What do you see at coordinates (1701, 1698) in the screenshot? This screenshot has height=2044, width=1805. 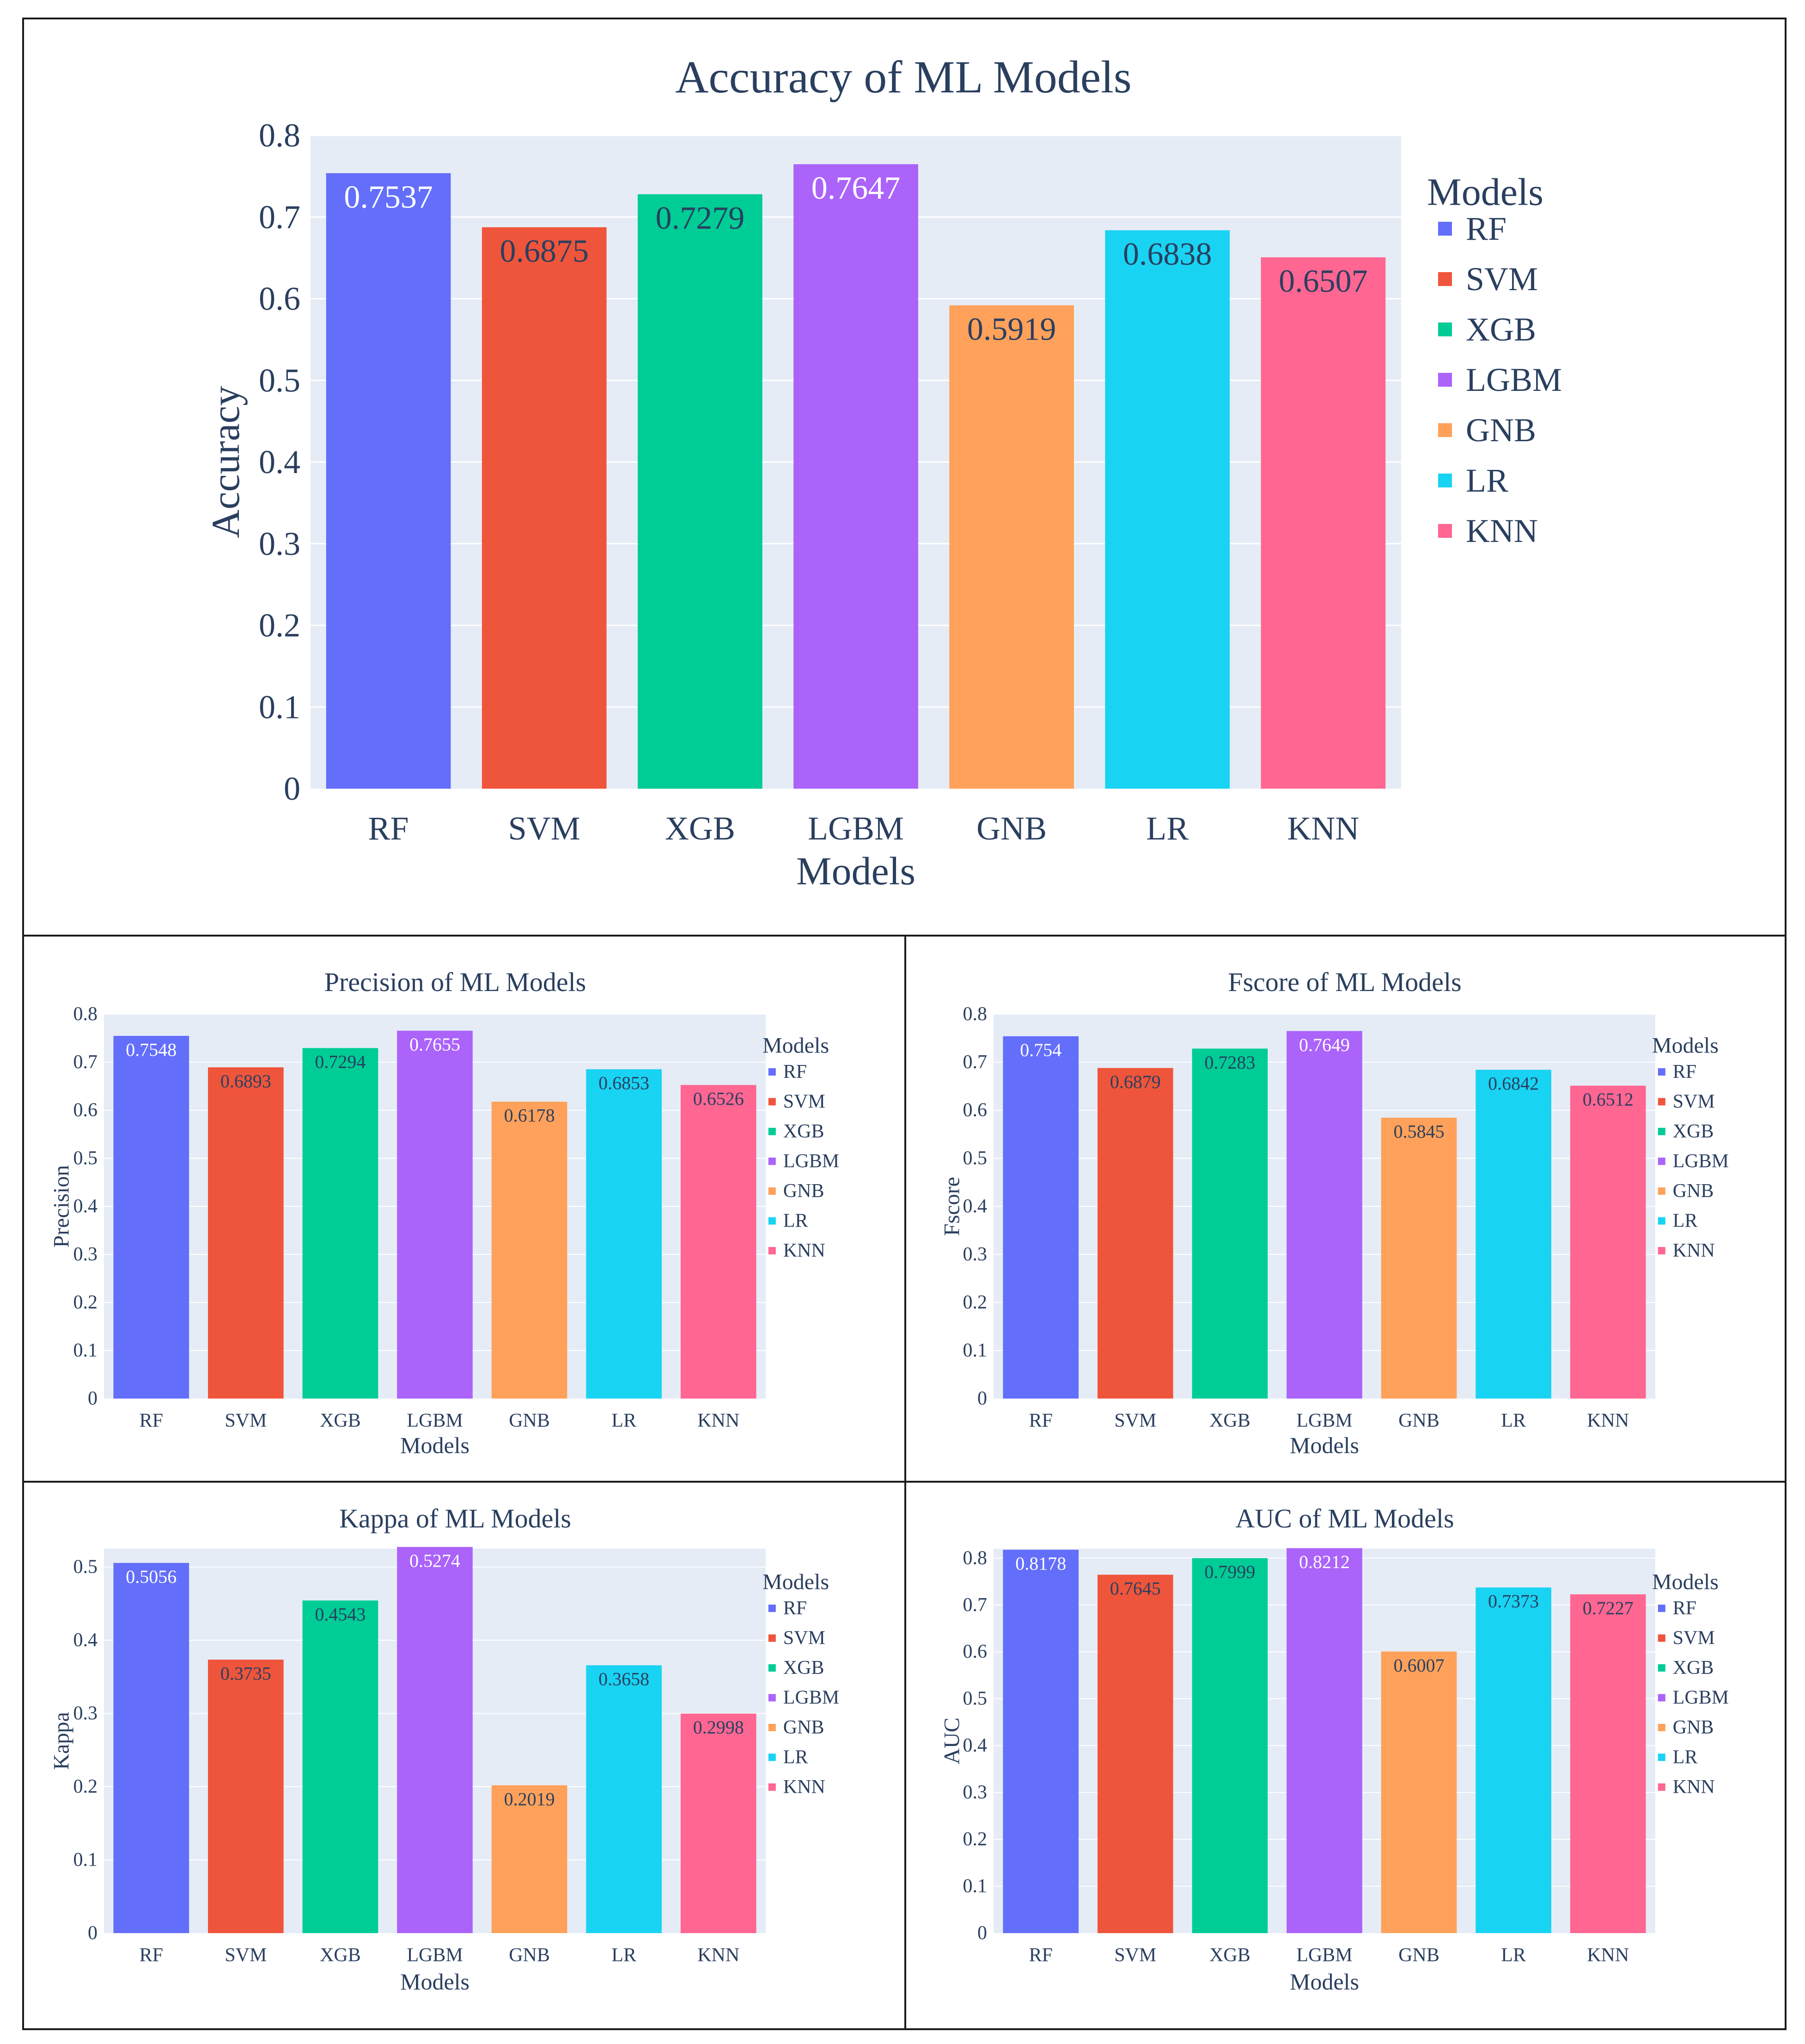 I see `auc-legend-label-lgbm: LGBM` at bounding box center [1701, 1698].